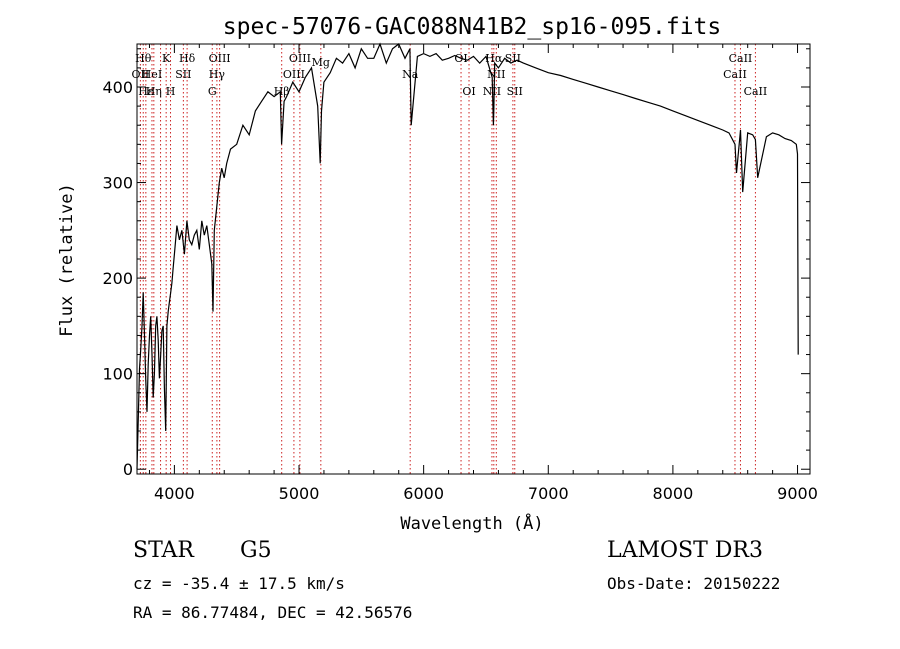  Describe the element at coordinates (174, 493) in the screenshot. I see `x-tick-label: 4000` at that location.